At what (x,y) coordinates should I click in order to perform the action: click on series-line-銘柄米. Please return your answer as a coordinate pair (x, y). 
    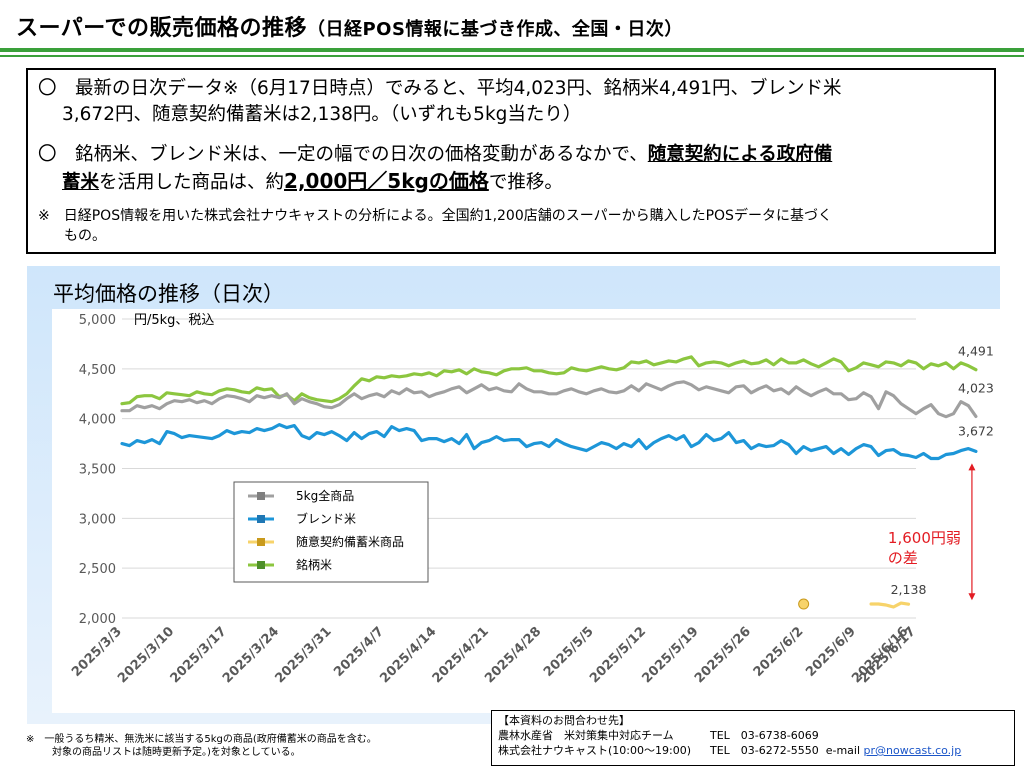
    Looking at the image, I should click on (549, 380).